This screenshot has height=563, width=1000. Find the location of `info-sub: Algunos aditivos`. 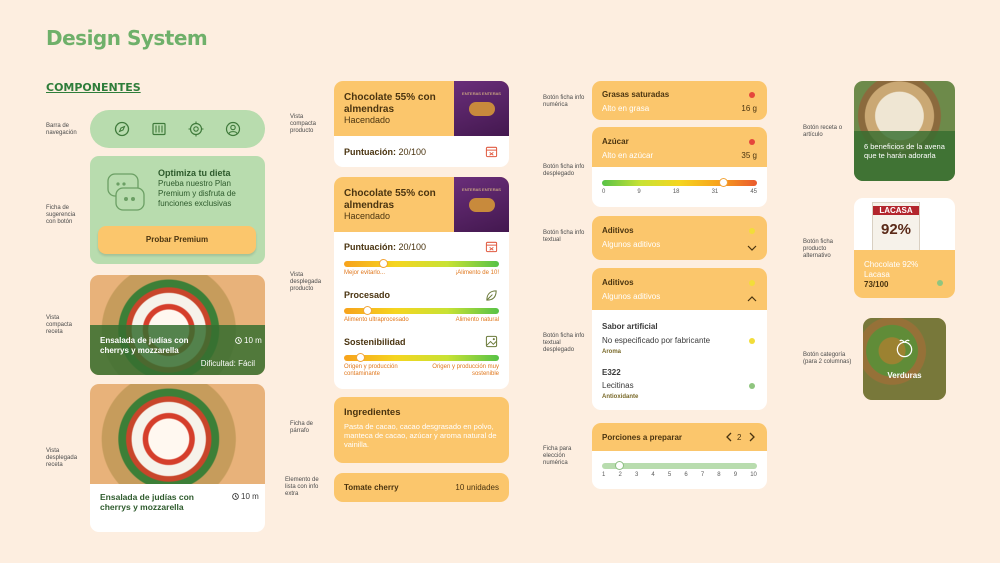

info-sub: Algunos aditivos is located at coordinates (631, 244).